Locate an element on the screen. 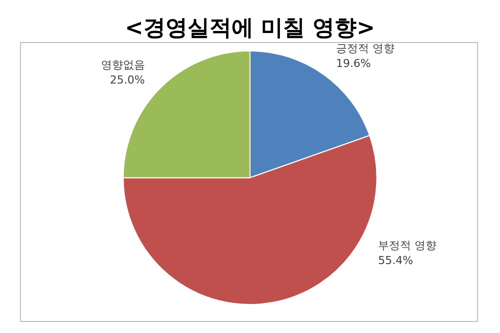 The height and width of the screenshot is (333, 500). slice-label: 긍정적 영향 is located at coordinates (365, 49).